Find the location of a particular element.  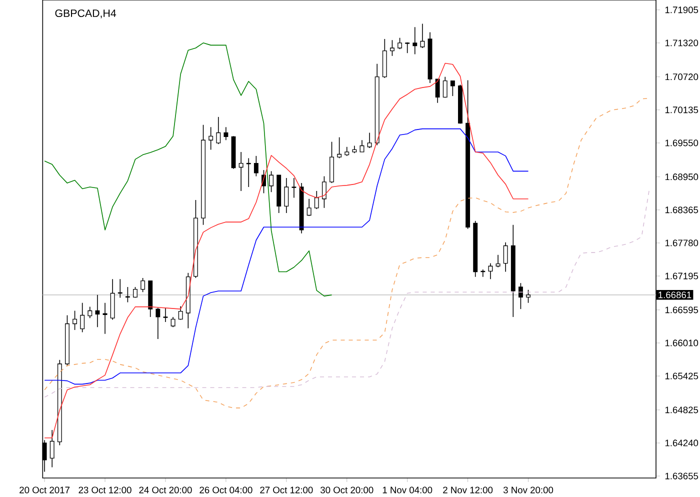

y-tick-label: 1.65425 is located at coordinates (681, 376).